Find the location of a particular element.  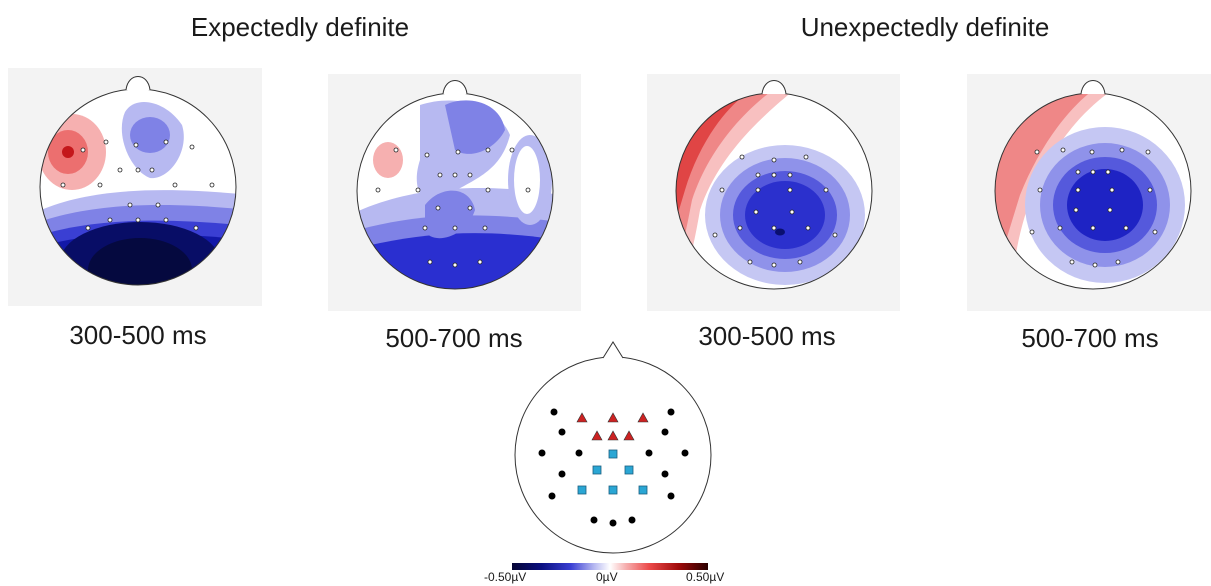

colorbar is located at coordinates (610, 566).